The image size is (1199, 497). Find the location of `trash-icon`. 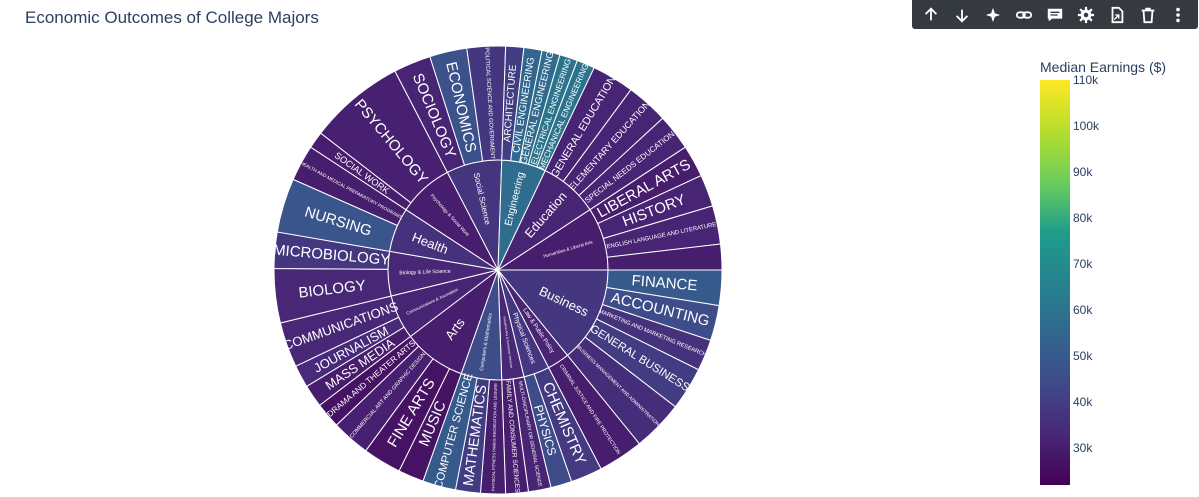

trash-icon is located at coordinates (1148, 15).